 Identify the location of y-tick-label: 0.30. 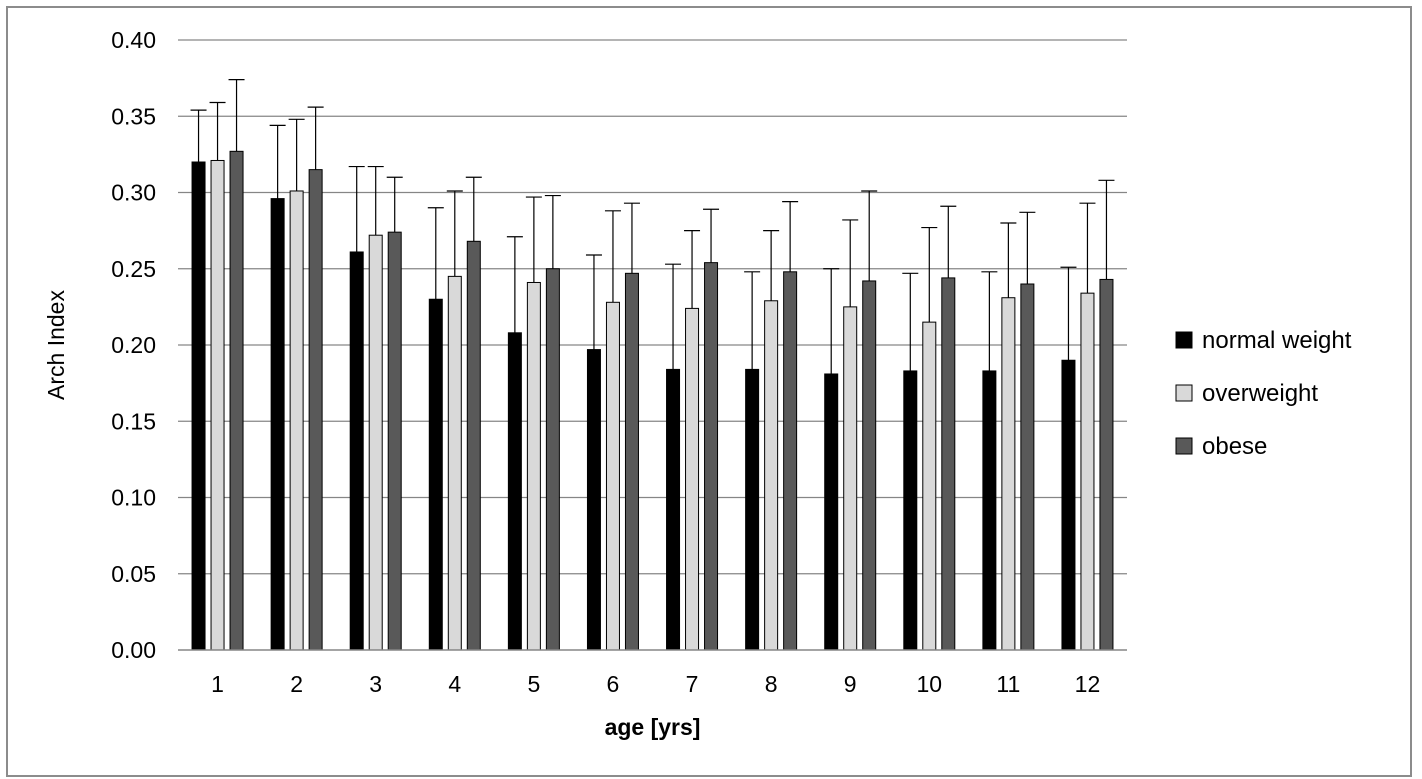
(133, 193).